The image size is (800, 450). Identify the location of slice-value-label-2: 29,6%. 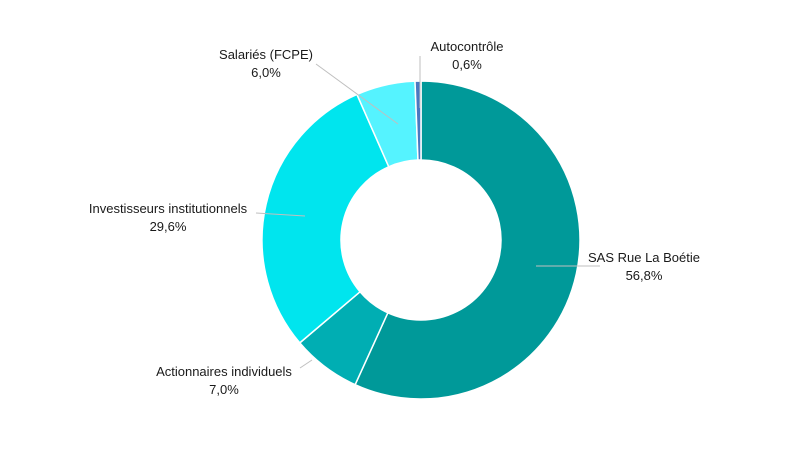
(168, 226).